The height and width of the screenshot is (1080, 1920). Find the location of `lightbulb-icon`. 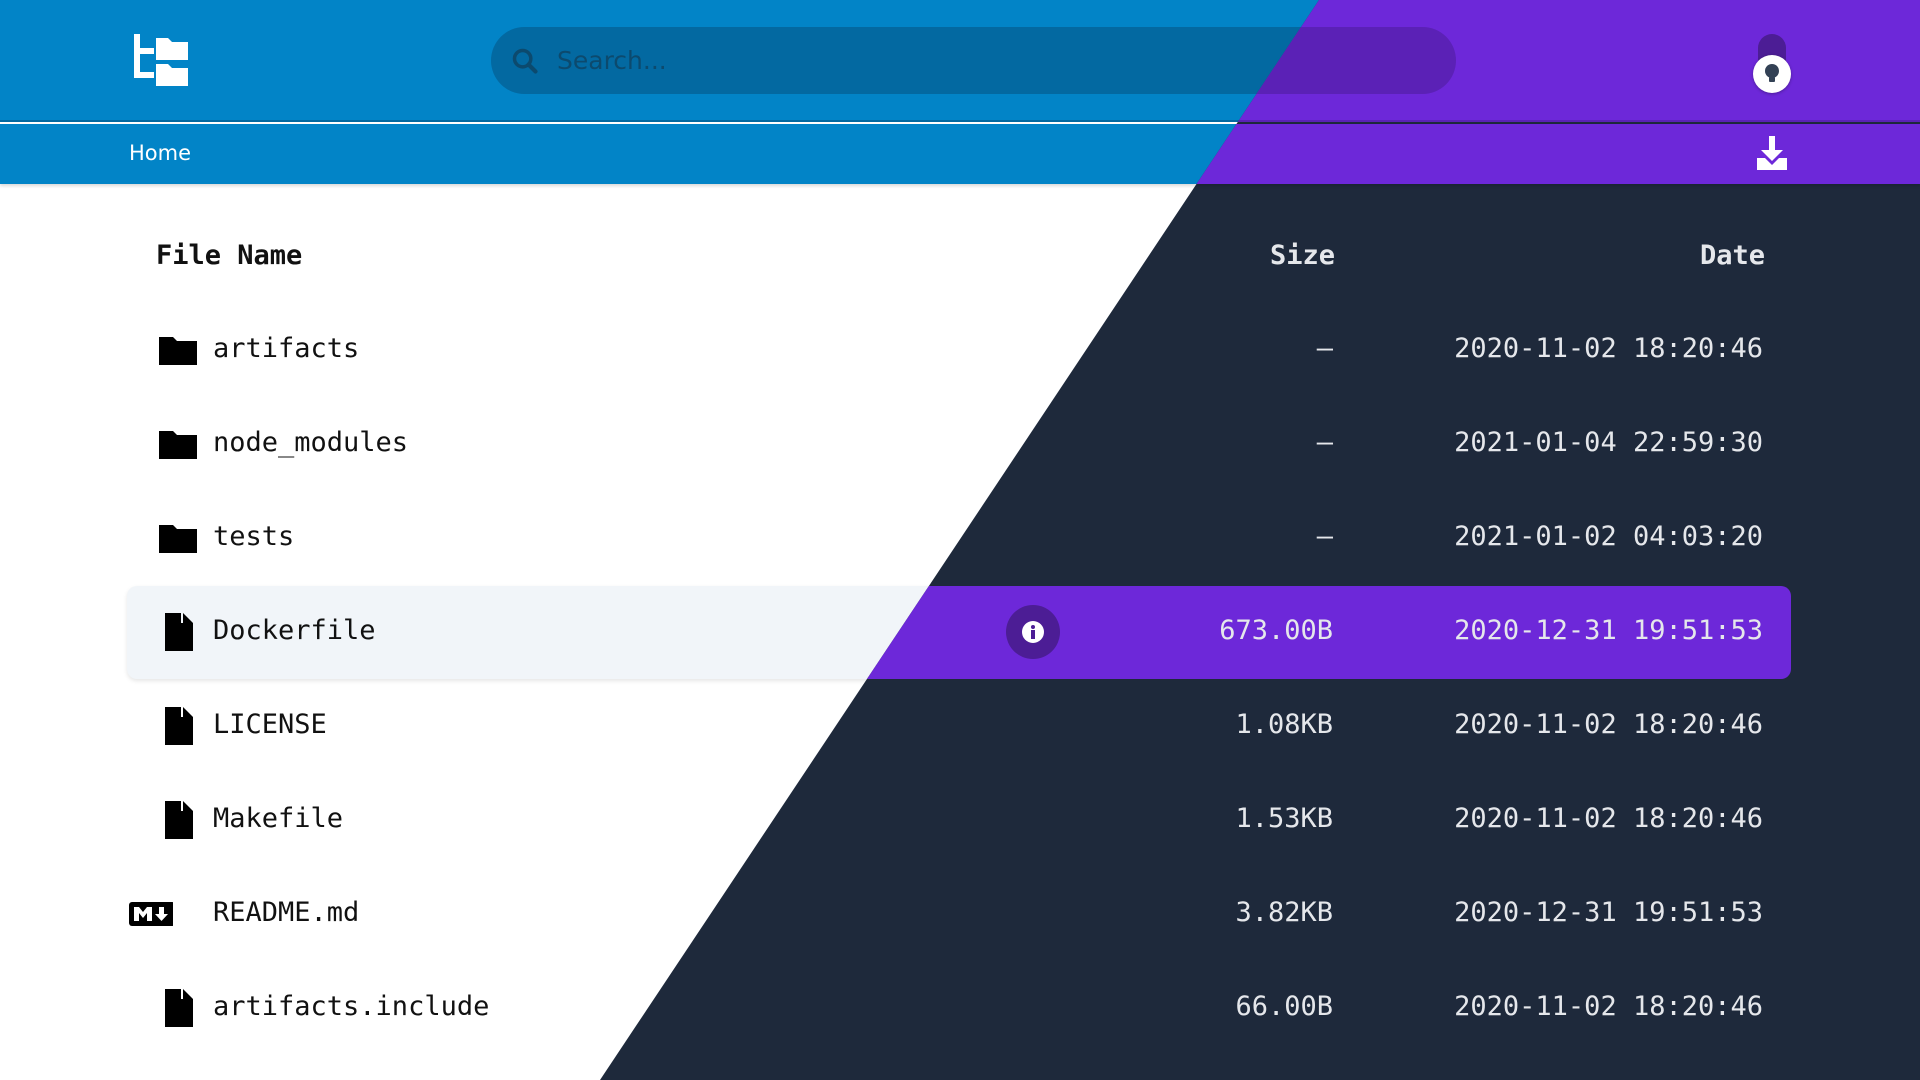

lightbulb-icon is located at coordinates (1772, 73).